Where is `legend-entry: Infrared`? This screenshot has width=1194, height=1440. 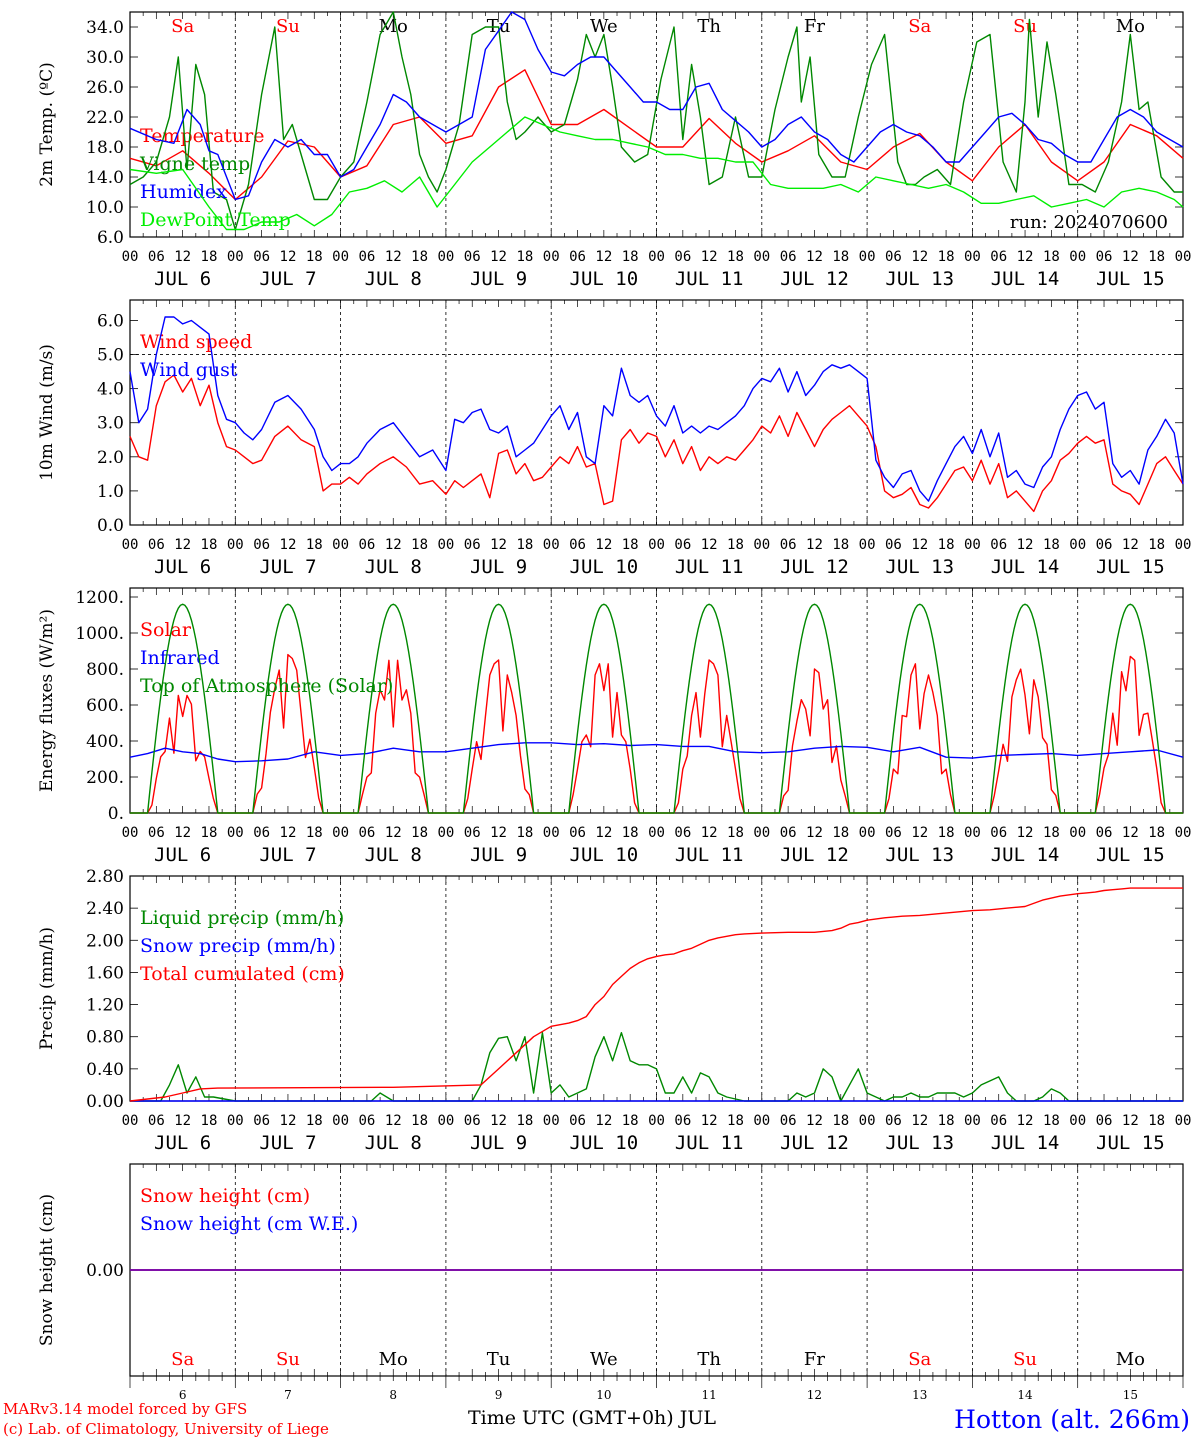 legend-entry: Infrared is located at coordinates (180, 658).